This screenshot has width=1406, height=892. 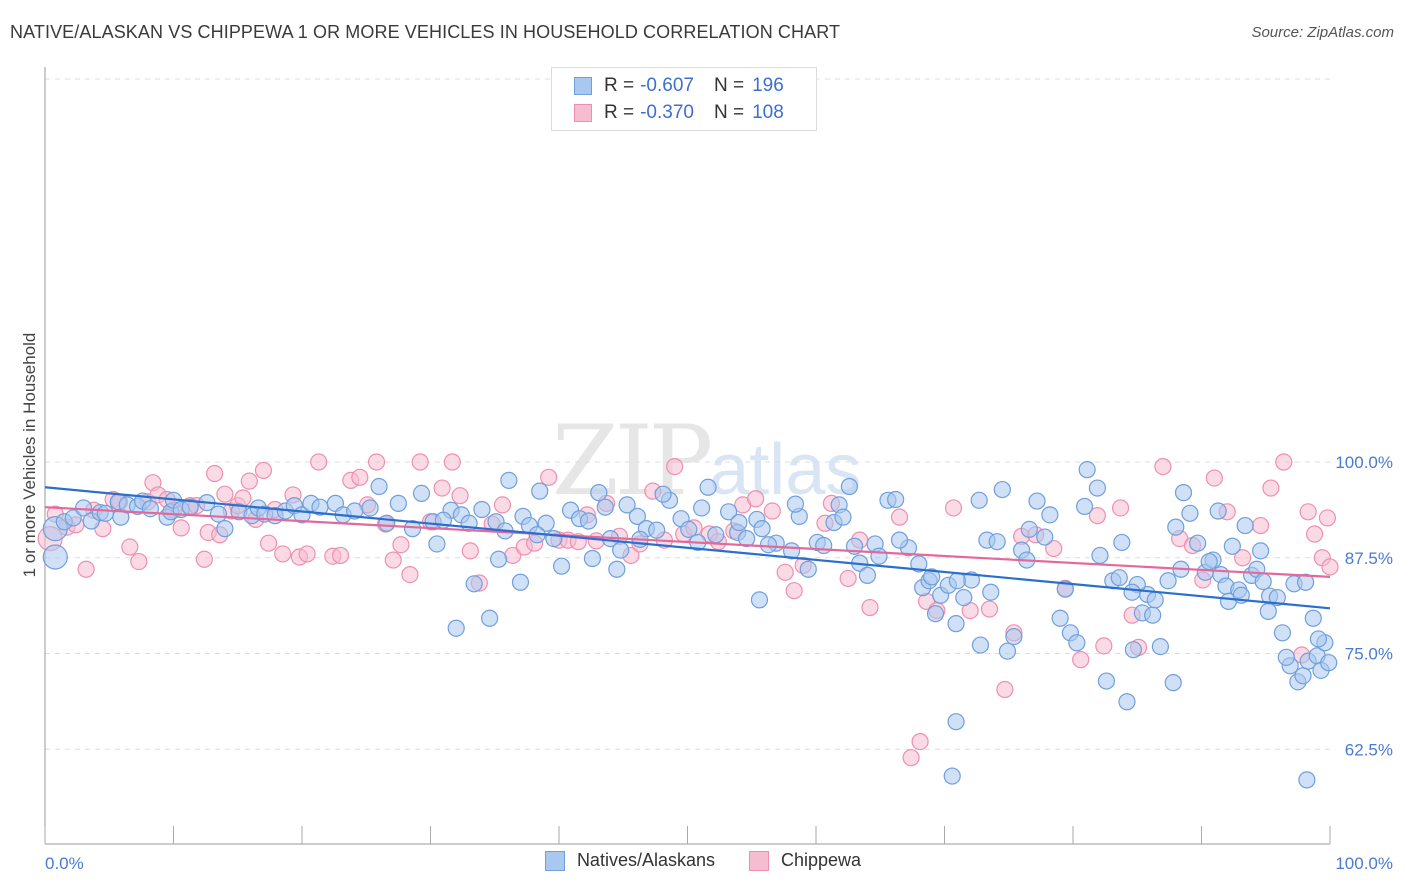 I want to click on y-tick-label: 100.0%, so click(x=1364, y=462).